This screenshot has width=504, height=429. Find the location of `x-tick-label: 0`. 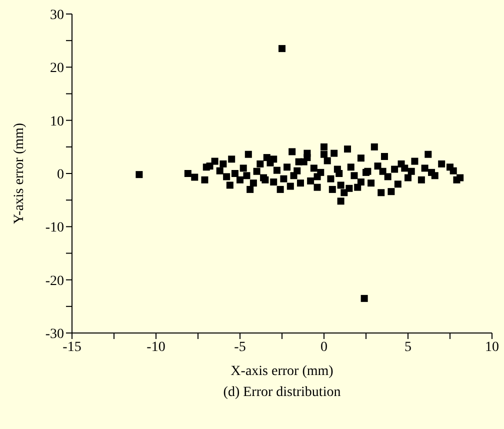

x-tick-label: 0 is located at coordinates (324, 347).